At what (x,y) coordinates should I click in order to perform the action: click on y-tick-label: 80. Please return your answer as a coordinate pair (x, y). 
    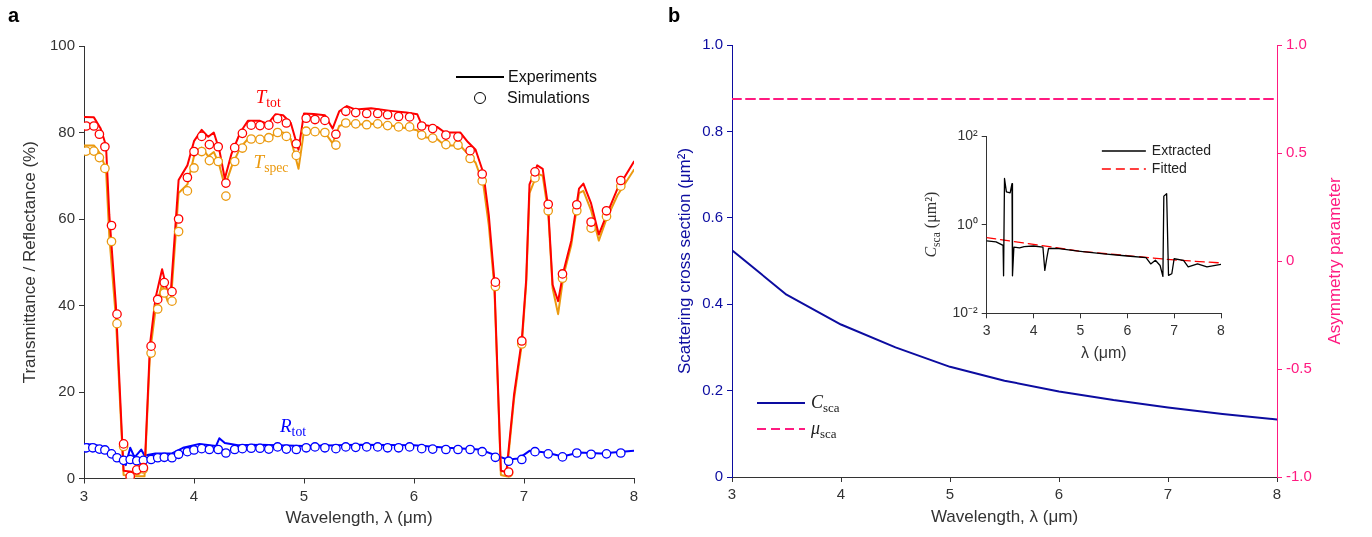
    Looking at the image, I should click on (66, 131).